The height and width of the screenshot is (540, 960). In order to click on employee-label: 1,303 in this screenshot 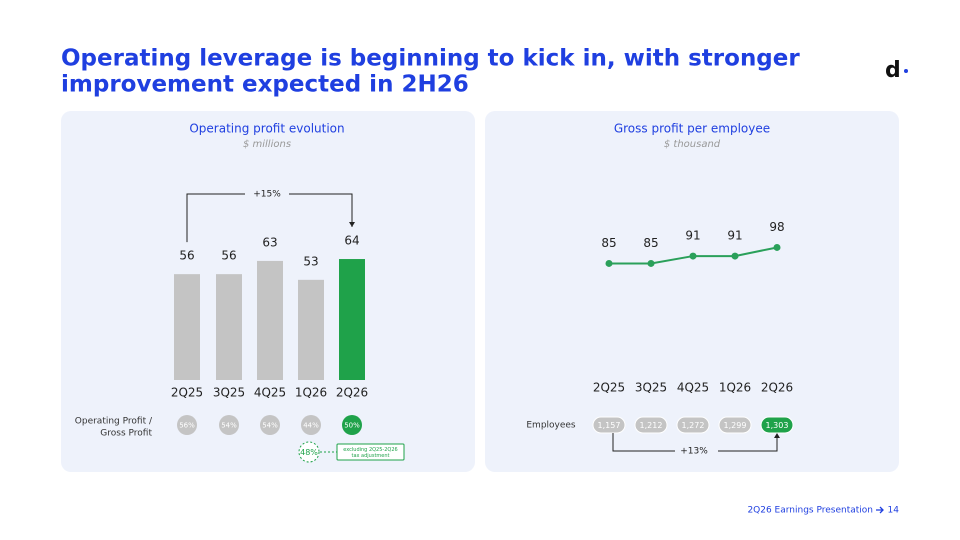, I will do `click(777, 425)`.